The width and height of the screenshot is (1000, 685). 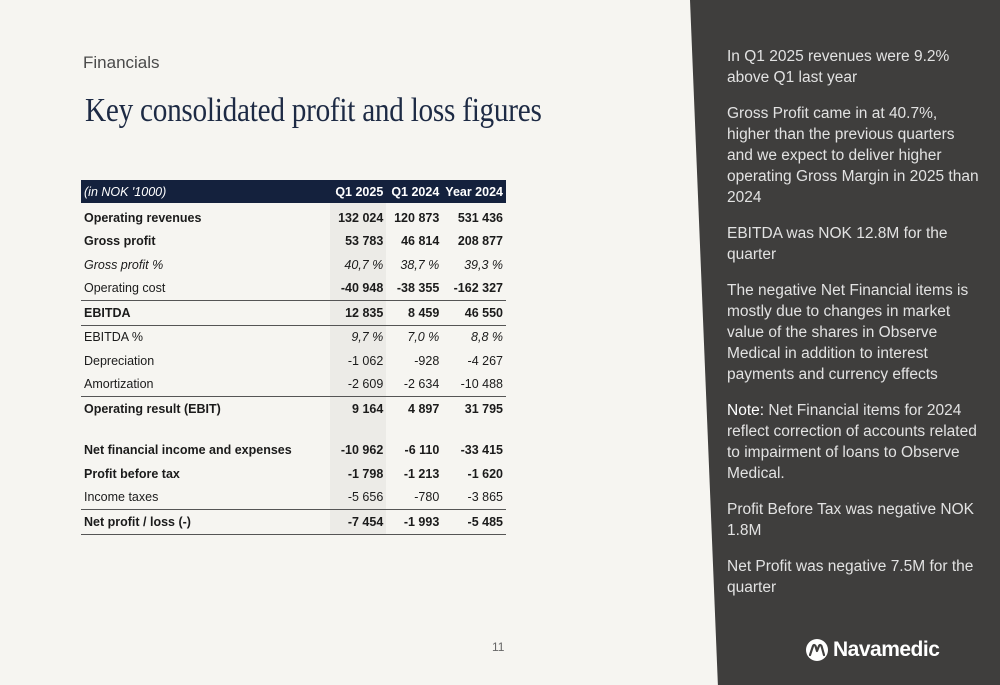 What do you see at coordinates (498, 647) in the screenshot?
I see `page-number: 11` at bounding box center [498, 647].